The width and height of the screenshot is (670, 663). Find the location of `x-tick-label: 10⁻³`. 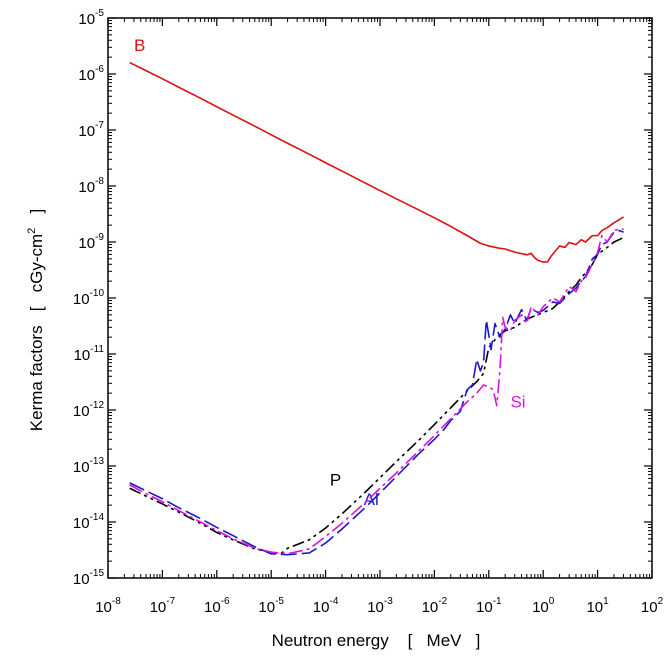

x-tick-label: 10⁻³ is located at coordinates (380, 606).